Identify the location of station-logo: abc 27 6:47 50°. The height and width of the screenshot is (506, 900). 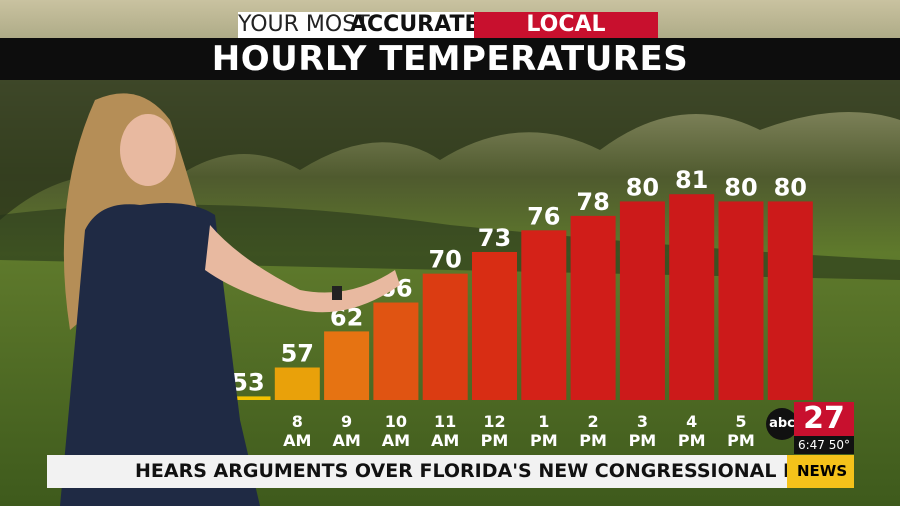
(810, 428).